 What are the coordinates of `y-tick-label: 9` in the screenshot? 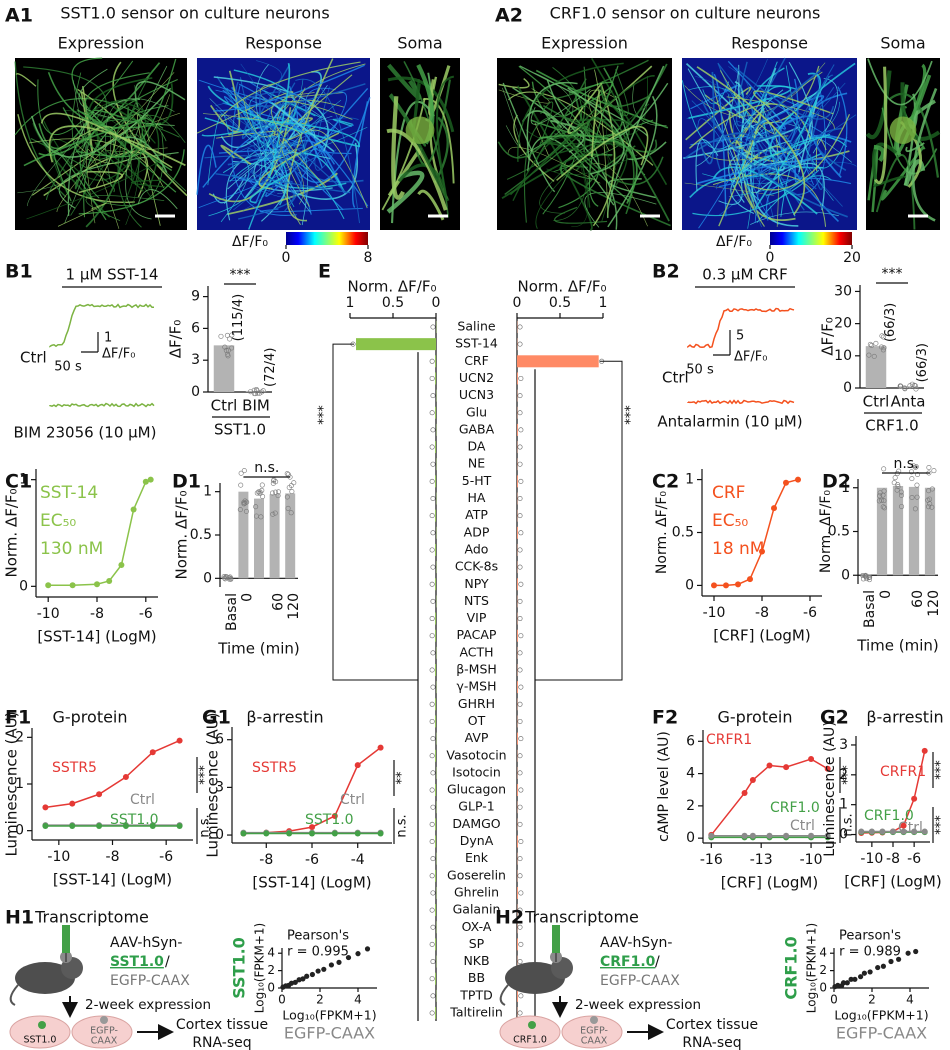 It's located at (195, 297).